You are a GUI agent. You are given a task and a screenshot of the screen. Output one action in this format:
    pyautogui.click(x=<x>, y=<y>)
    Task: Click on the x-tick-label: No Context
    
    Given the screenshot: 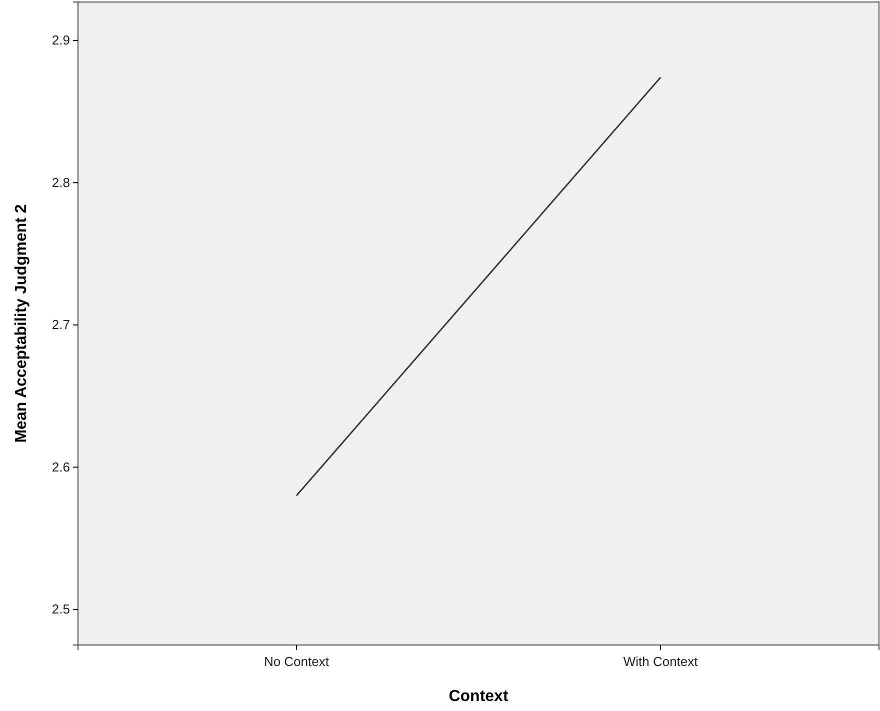 What is the action you would take?
    pyautogui.click(x=297, y=661)
    